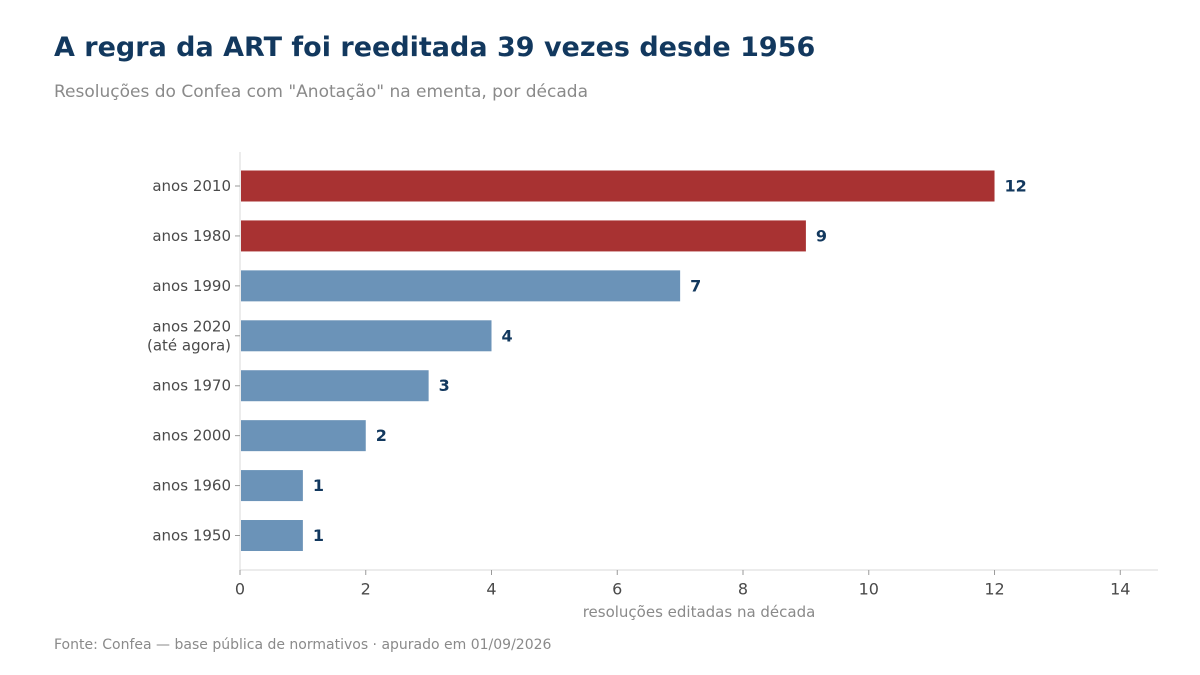  What do you see at coordinates (191, 386) in the screenshot?
I see `category-label: anos 1970` at bounding box center [191, 386].